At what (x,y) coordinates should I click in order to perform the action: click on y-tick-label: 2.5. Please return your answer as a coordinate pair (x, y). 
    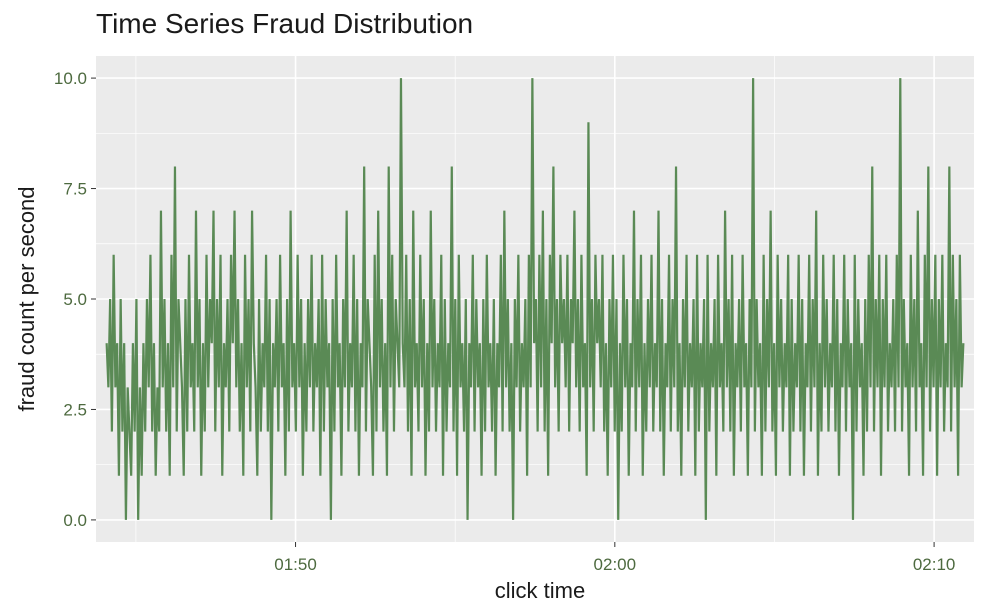
    Looking at the image, I should click on (75, 409).